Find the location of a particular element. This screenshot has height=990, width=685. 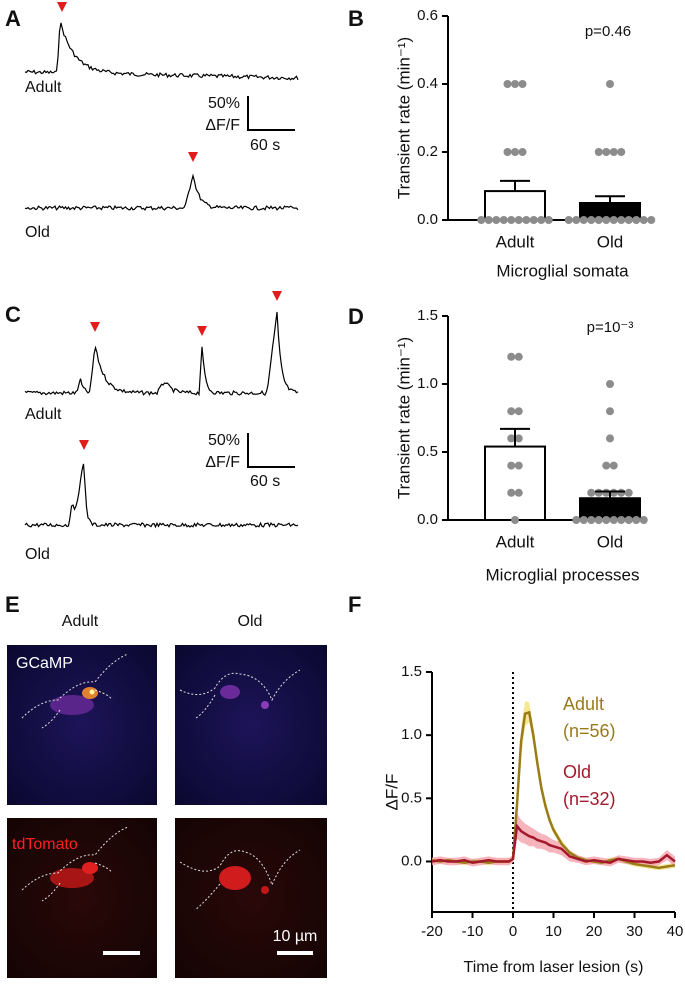

x-tick-label: -10 is located at coordinates (473, 931).